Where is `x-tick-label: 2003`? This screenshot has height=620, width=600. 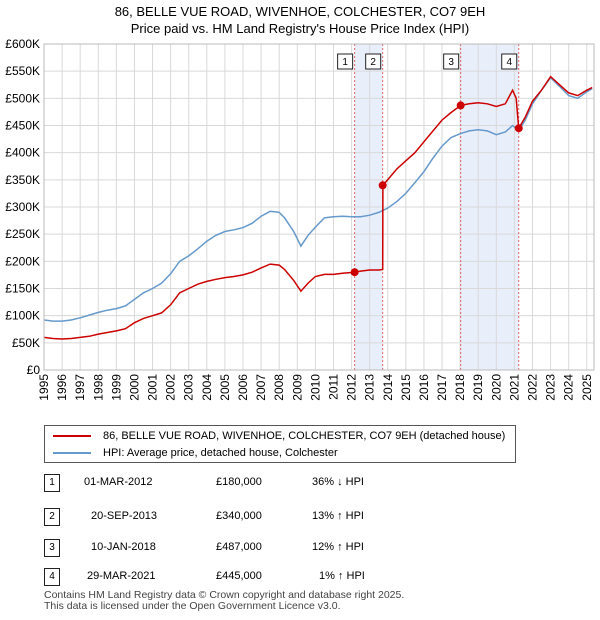
x-tick-label: 2003 is located at coordinates (189, 387).